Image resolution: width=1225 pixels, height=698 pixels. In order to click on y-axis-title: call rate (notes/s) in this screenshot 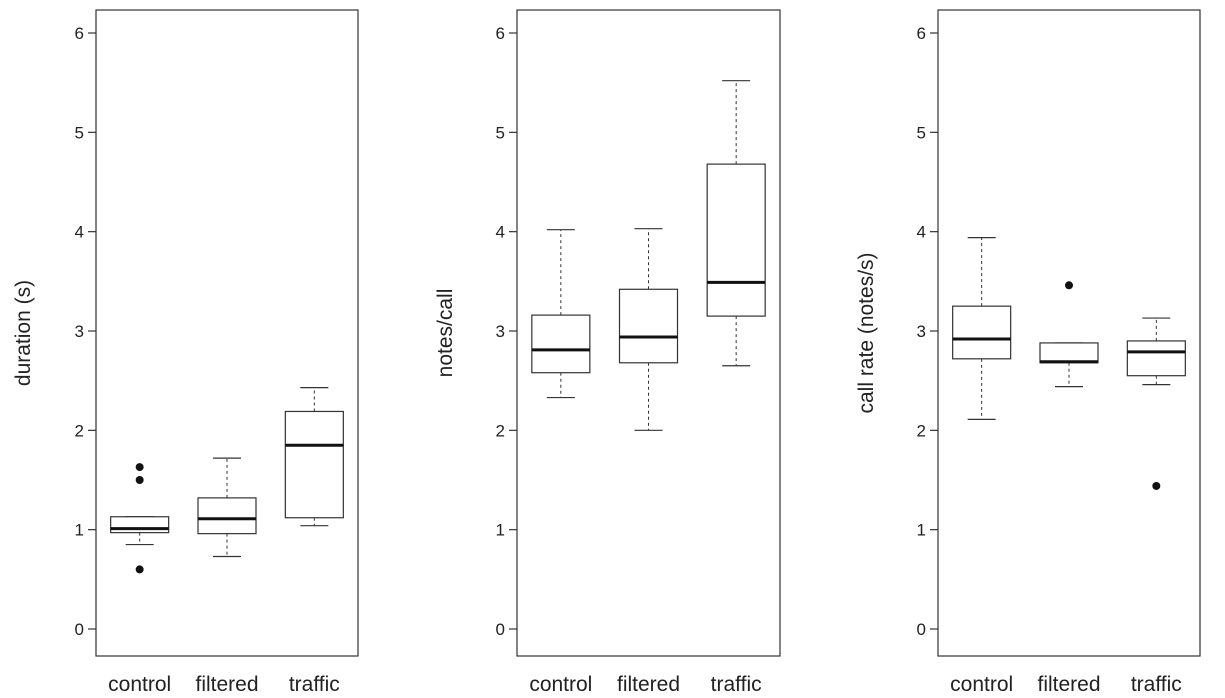, I will do `click(866, 332)`.